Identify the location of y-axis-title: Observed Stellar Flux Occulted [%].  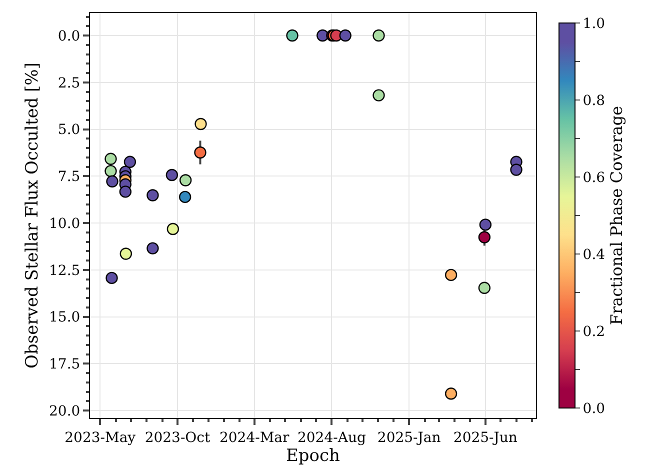
(32, 215).